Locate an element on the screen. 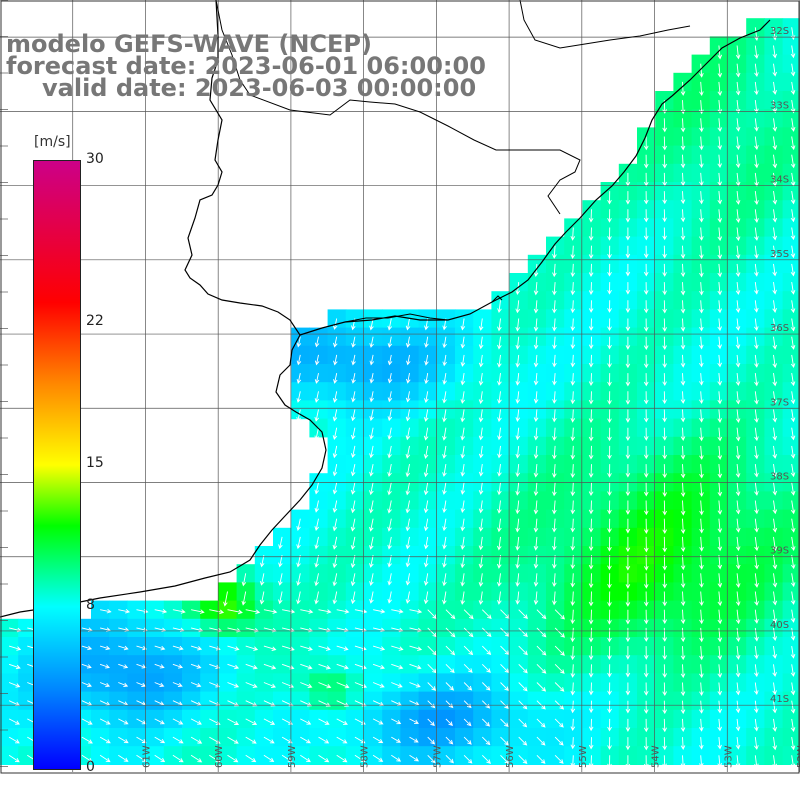 The width and height of the screenshot is (800, 805). latitude-label: 37S is located at coordinates (779, 402).